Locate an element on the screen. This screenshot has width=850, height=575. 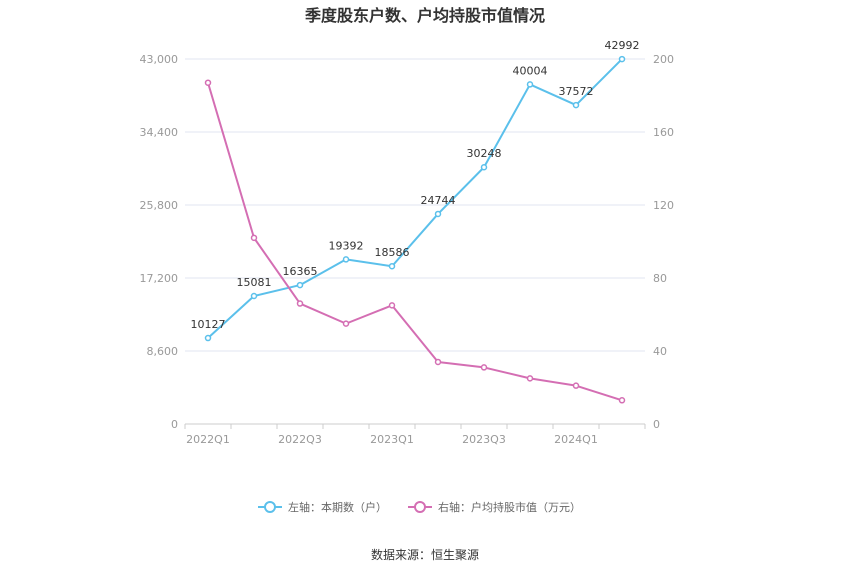
data-label: 40004 is located at coordinates (530, 70).